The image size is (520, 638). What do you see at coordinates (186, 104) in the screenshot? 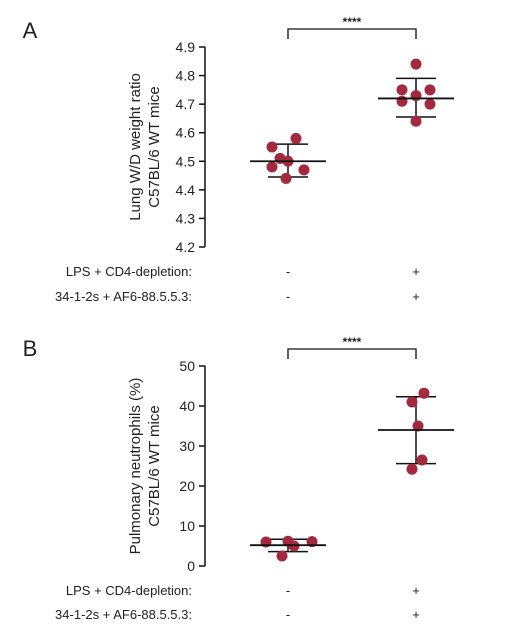
I see `y-tick-label: 4.7` at bounding box center [186, 104].